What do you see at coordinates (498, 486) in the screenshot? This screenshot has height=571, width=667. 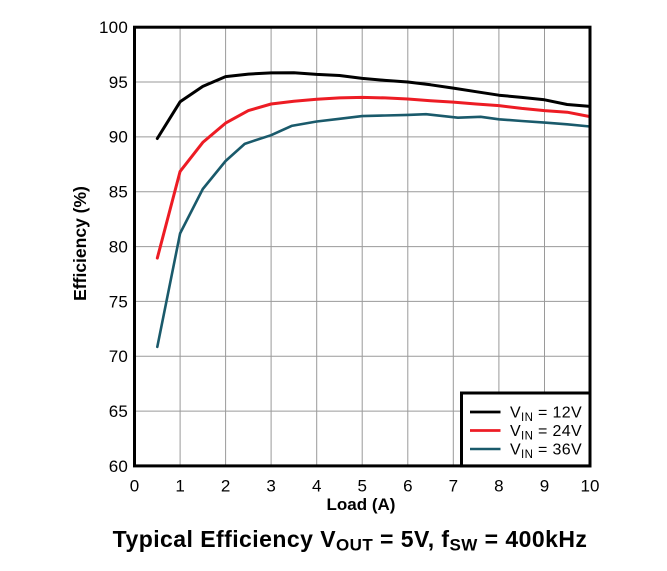 I see `svg-text: 8` at bounding box center [498, 486].